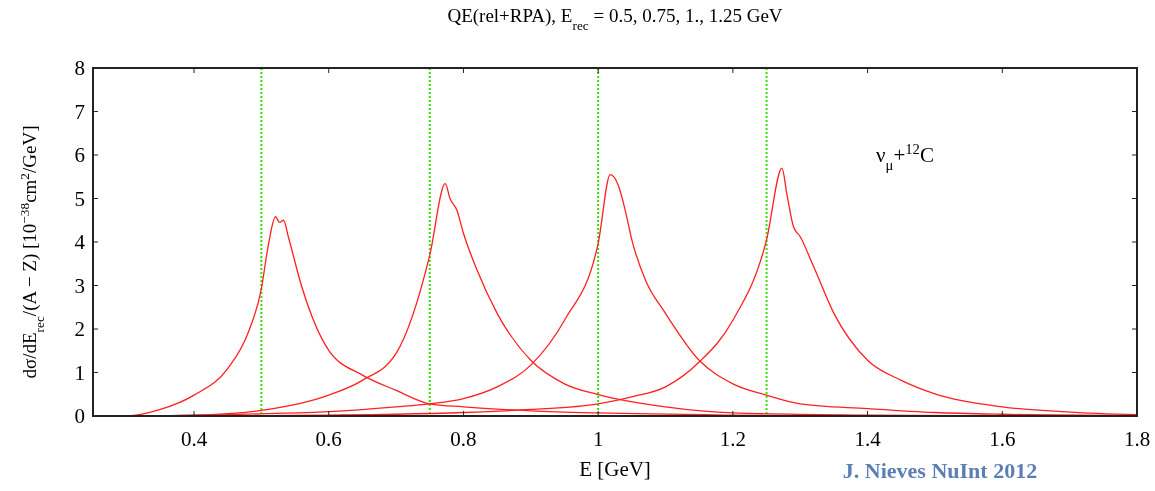  I want to click on y-tick-label: 3, so click(79, 285).